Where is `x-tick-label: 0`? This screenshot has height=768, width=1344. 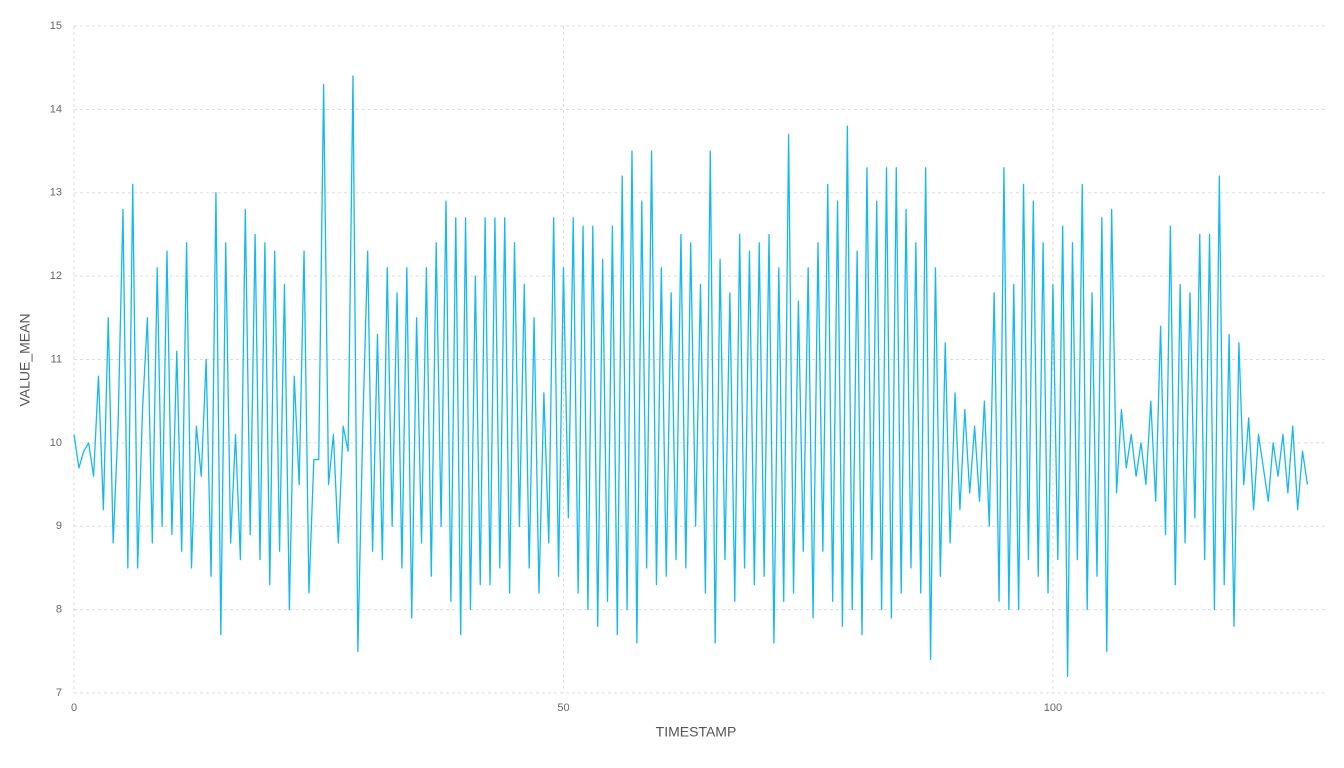
x-tick-label: 0 is located at coordinates (74, 708).